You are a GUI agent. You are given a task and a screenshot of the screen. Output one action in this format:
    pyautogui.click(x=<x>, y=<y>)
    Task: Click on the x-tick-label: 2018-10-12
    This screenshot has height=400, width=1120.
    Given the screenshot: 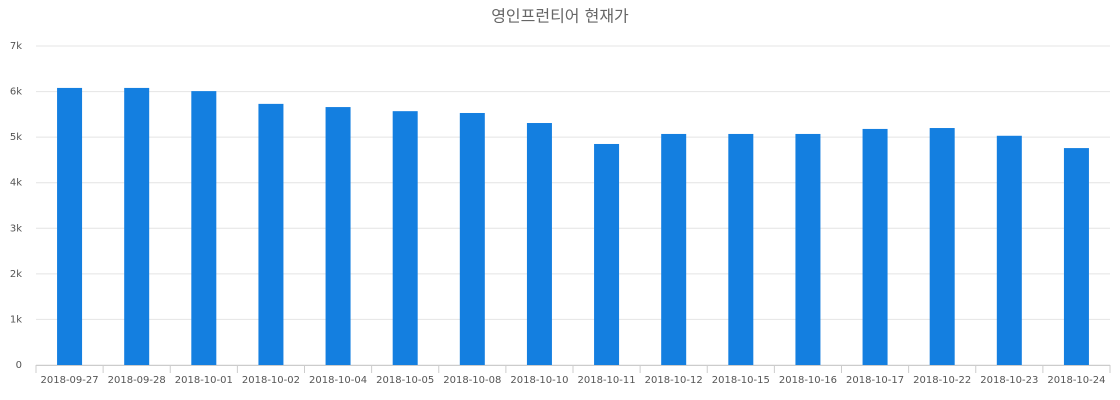 What is the action you would take?
    pyautogui.click(x=674, y=380)
    